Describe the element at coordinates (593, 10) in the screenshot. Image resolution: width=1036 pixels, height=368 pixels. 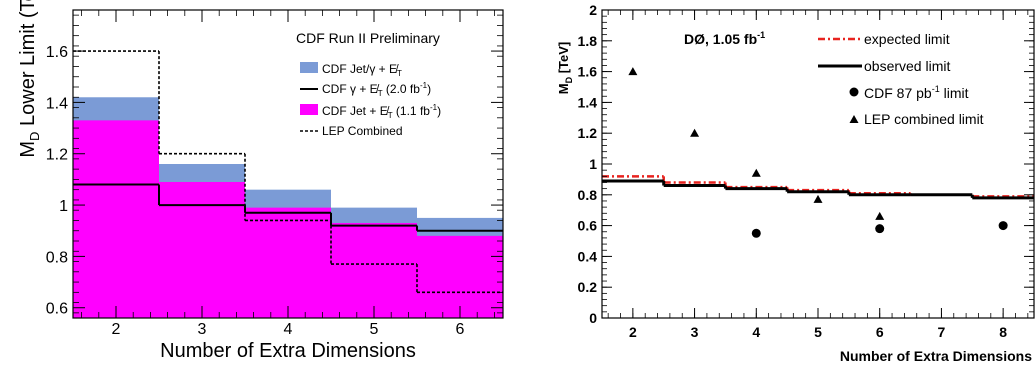
I see `right-ytick-label-2: 2` at that location.